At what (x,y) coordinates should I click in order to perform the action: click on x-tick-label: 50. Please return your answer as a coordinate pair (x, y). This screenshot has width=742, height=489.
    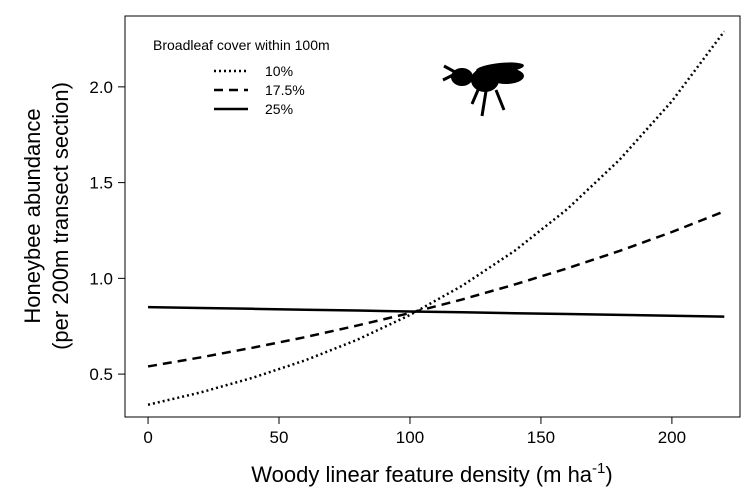
    Looking at the image, I should click on (279, 437).